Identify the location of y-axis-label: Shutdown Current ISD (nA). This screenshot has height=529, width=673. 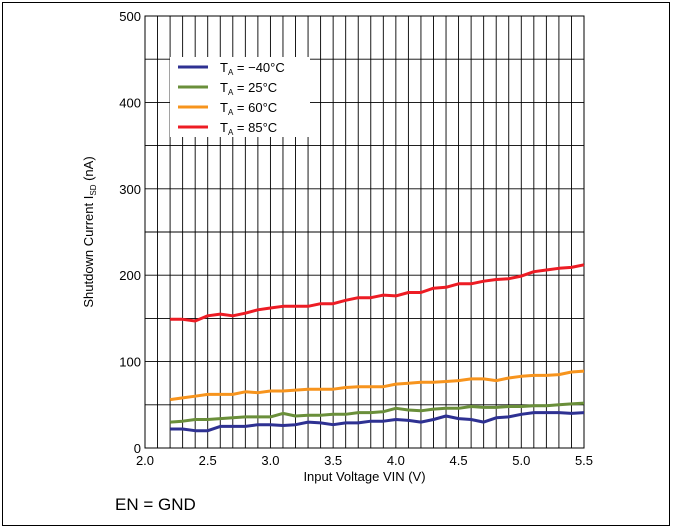
(89, 231).